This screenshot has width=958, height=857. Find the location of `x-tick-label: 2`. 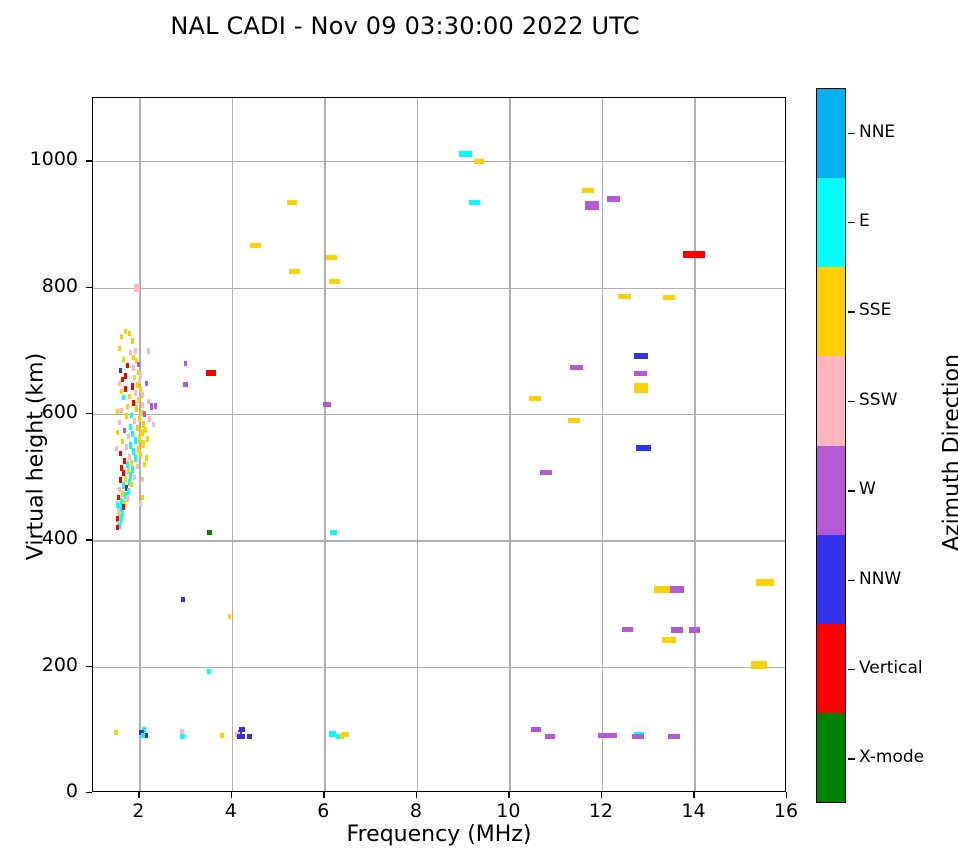

x-tick-label: 2 is located at coordinates (138, 811).